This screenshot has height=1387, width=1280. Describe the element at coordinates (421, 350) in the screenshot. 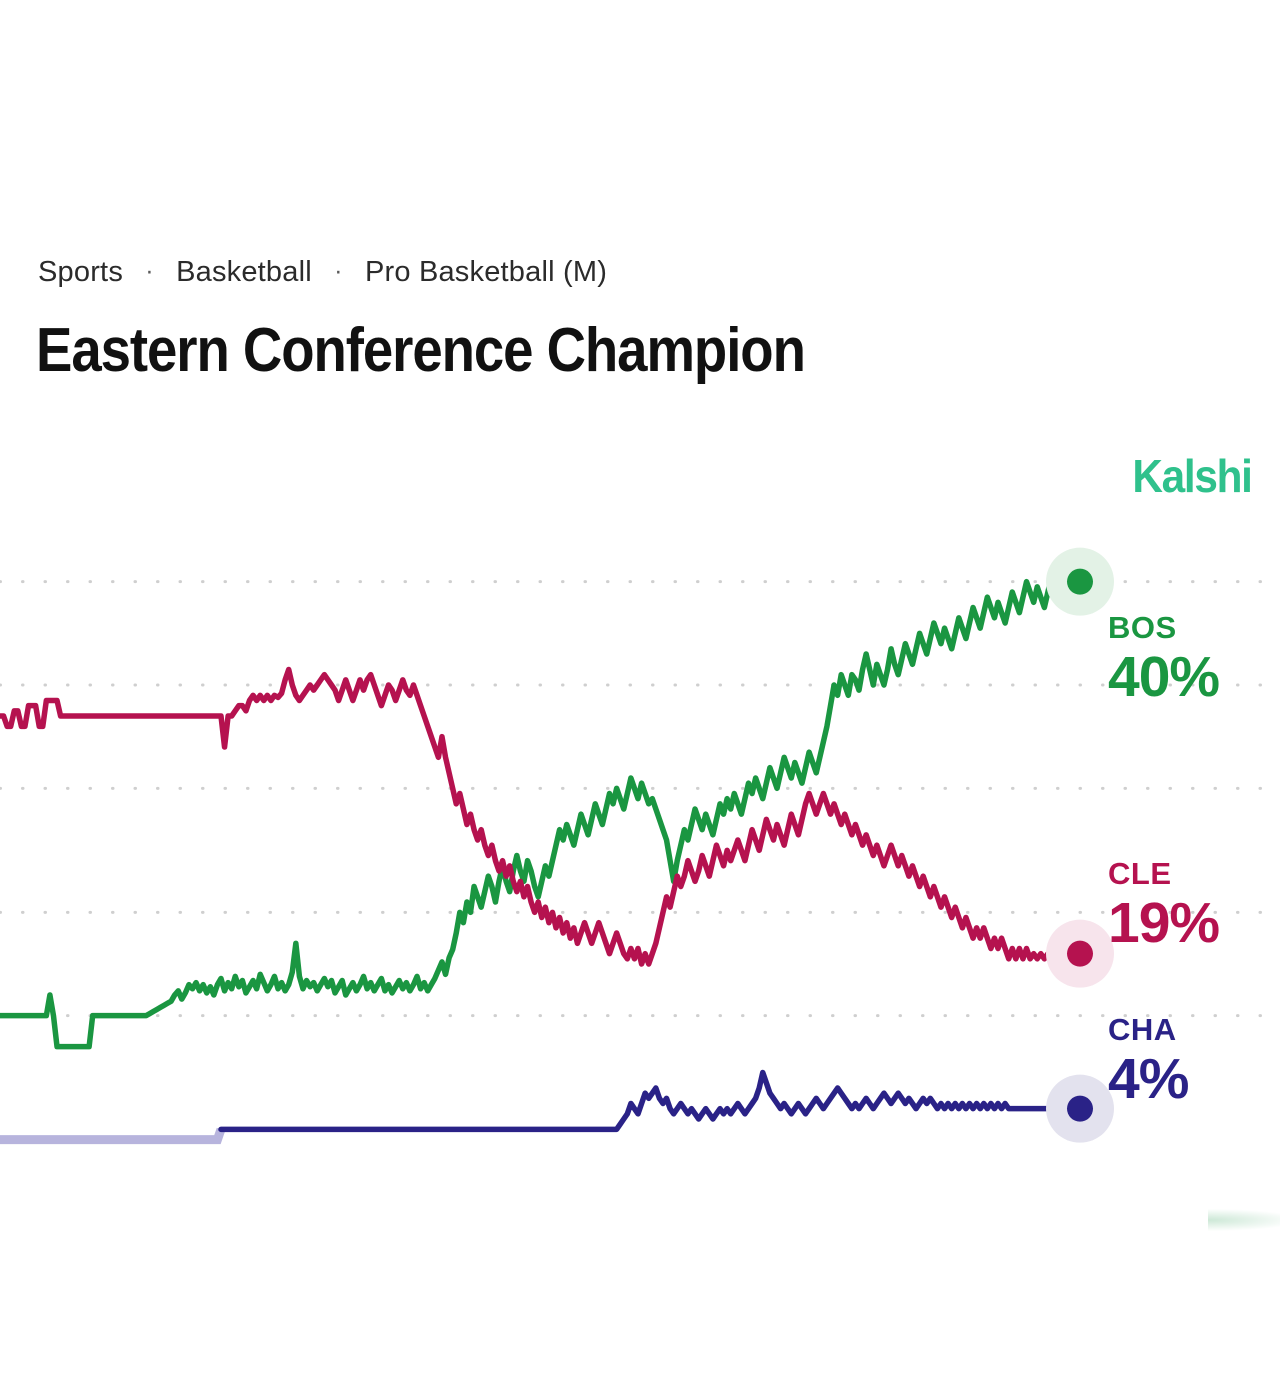

I see `page-title: Eastern Conference Champion` at that location.